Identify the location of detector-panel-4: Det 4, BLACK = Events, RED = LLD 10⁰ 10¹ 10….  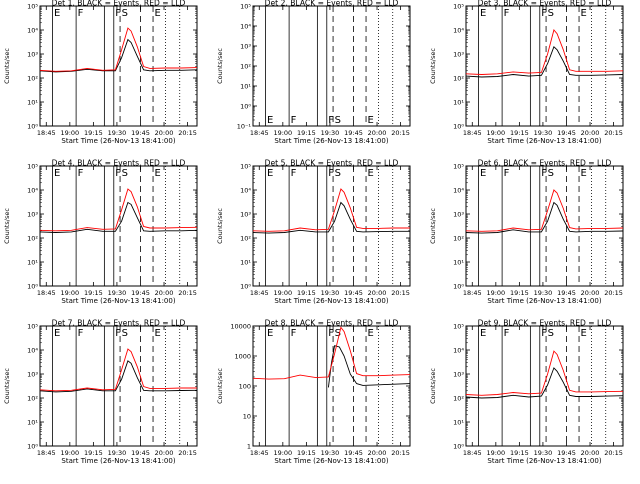
(100, 232).